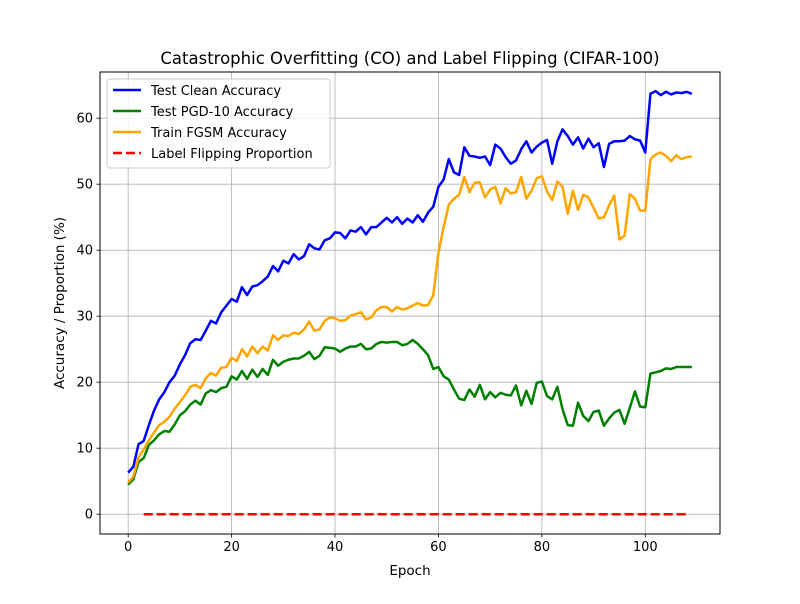 This screenshot has width=800, height=604. I want to click on y-axis-label: Accuracy / Proportion (%), so click(60, 303).